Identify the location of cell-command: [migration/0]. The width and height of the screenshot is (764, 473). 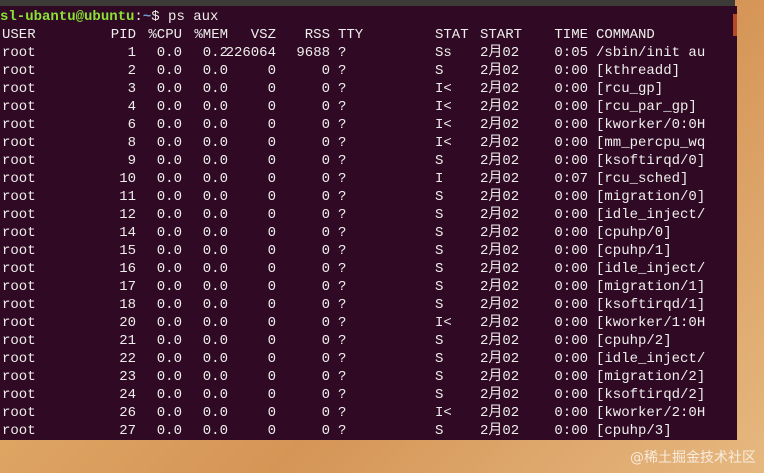
(651, 197).